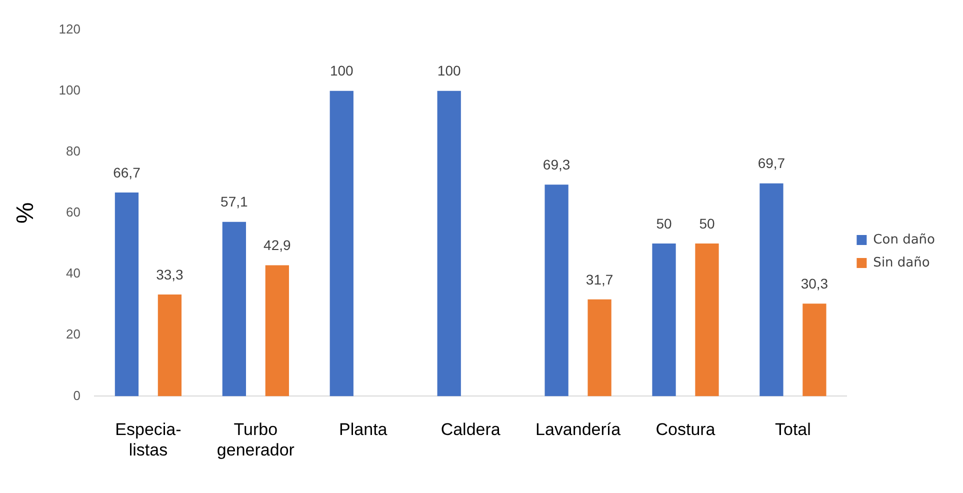  Describe the element at coordinates (127, 172) in the screenshot. I see `data-label: 66,7` at that location.